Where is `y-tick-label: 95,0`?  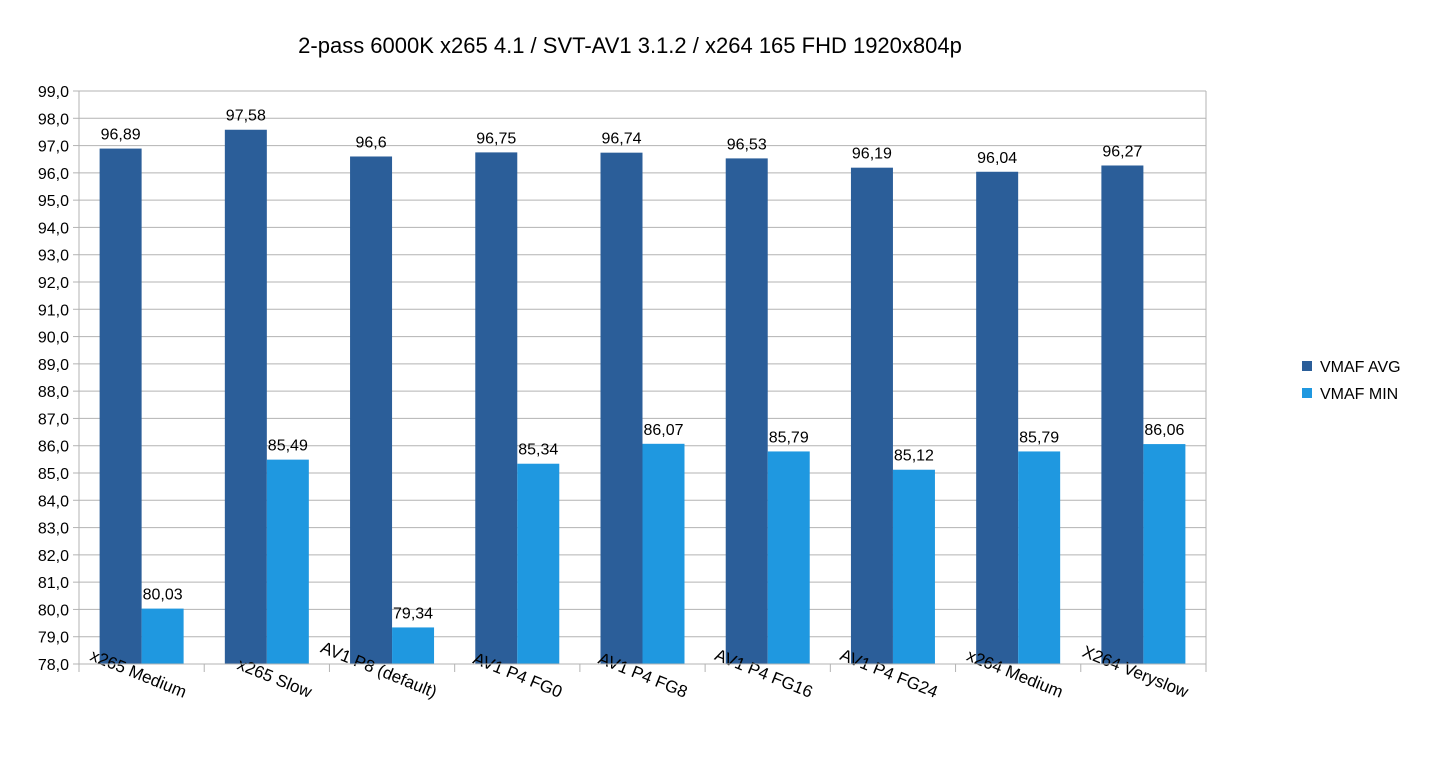
y-tick-label: 95,0 is located at coordinates (53, 201).